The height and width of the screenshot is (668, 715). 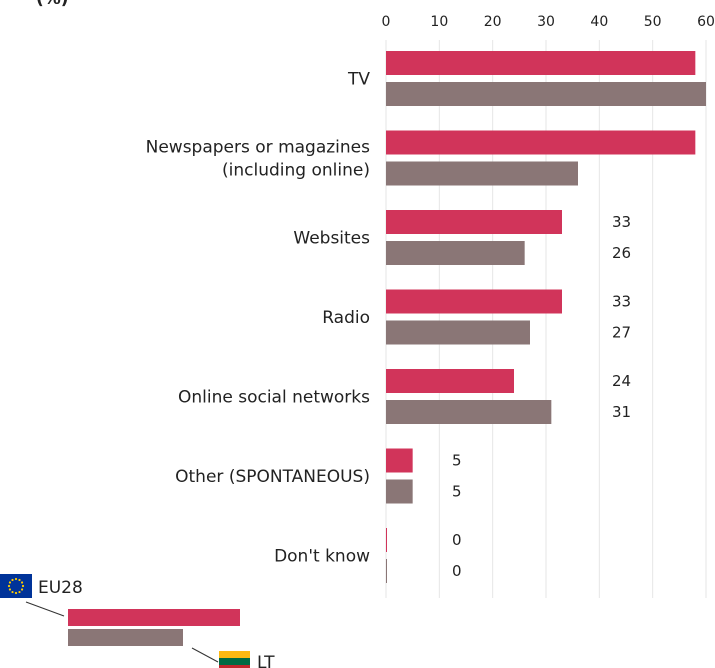 I want to click on category-label: Newspapers or magazines, so click(x=258, y=148).